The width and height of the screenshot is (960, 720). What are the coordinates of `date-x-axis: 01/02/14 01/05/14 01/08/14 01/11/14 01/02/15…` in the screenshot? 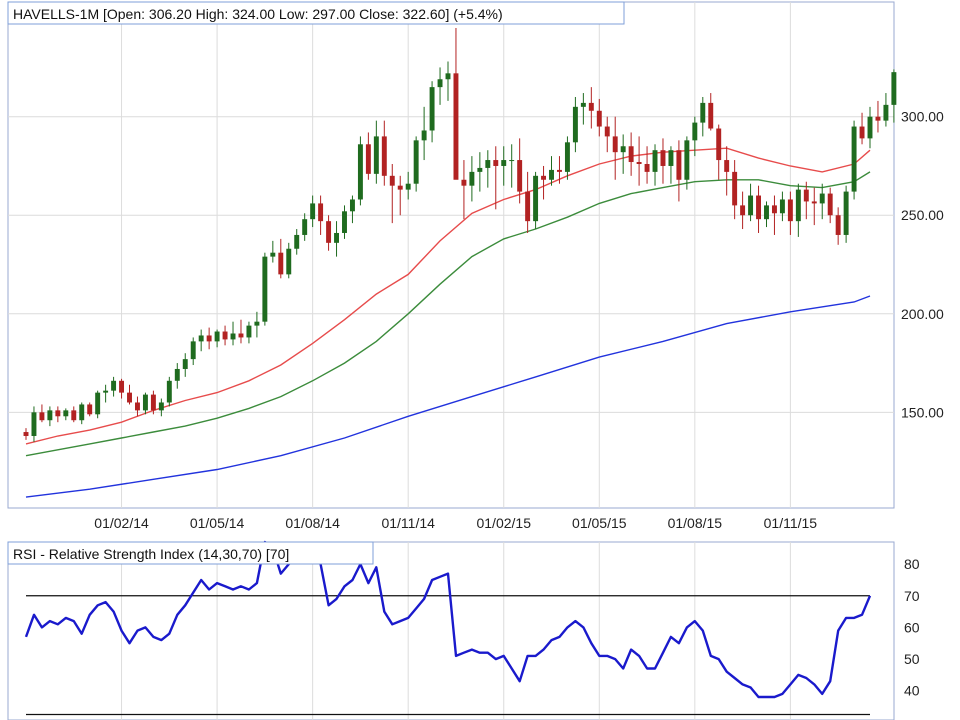 It's located at (455, 523).